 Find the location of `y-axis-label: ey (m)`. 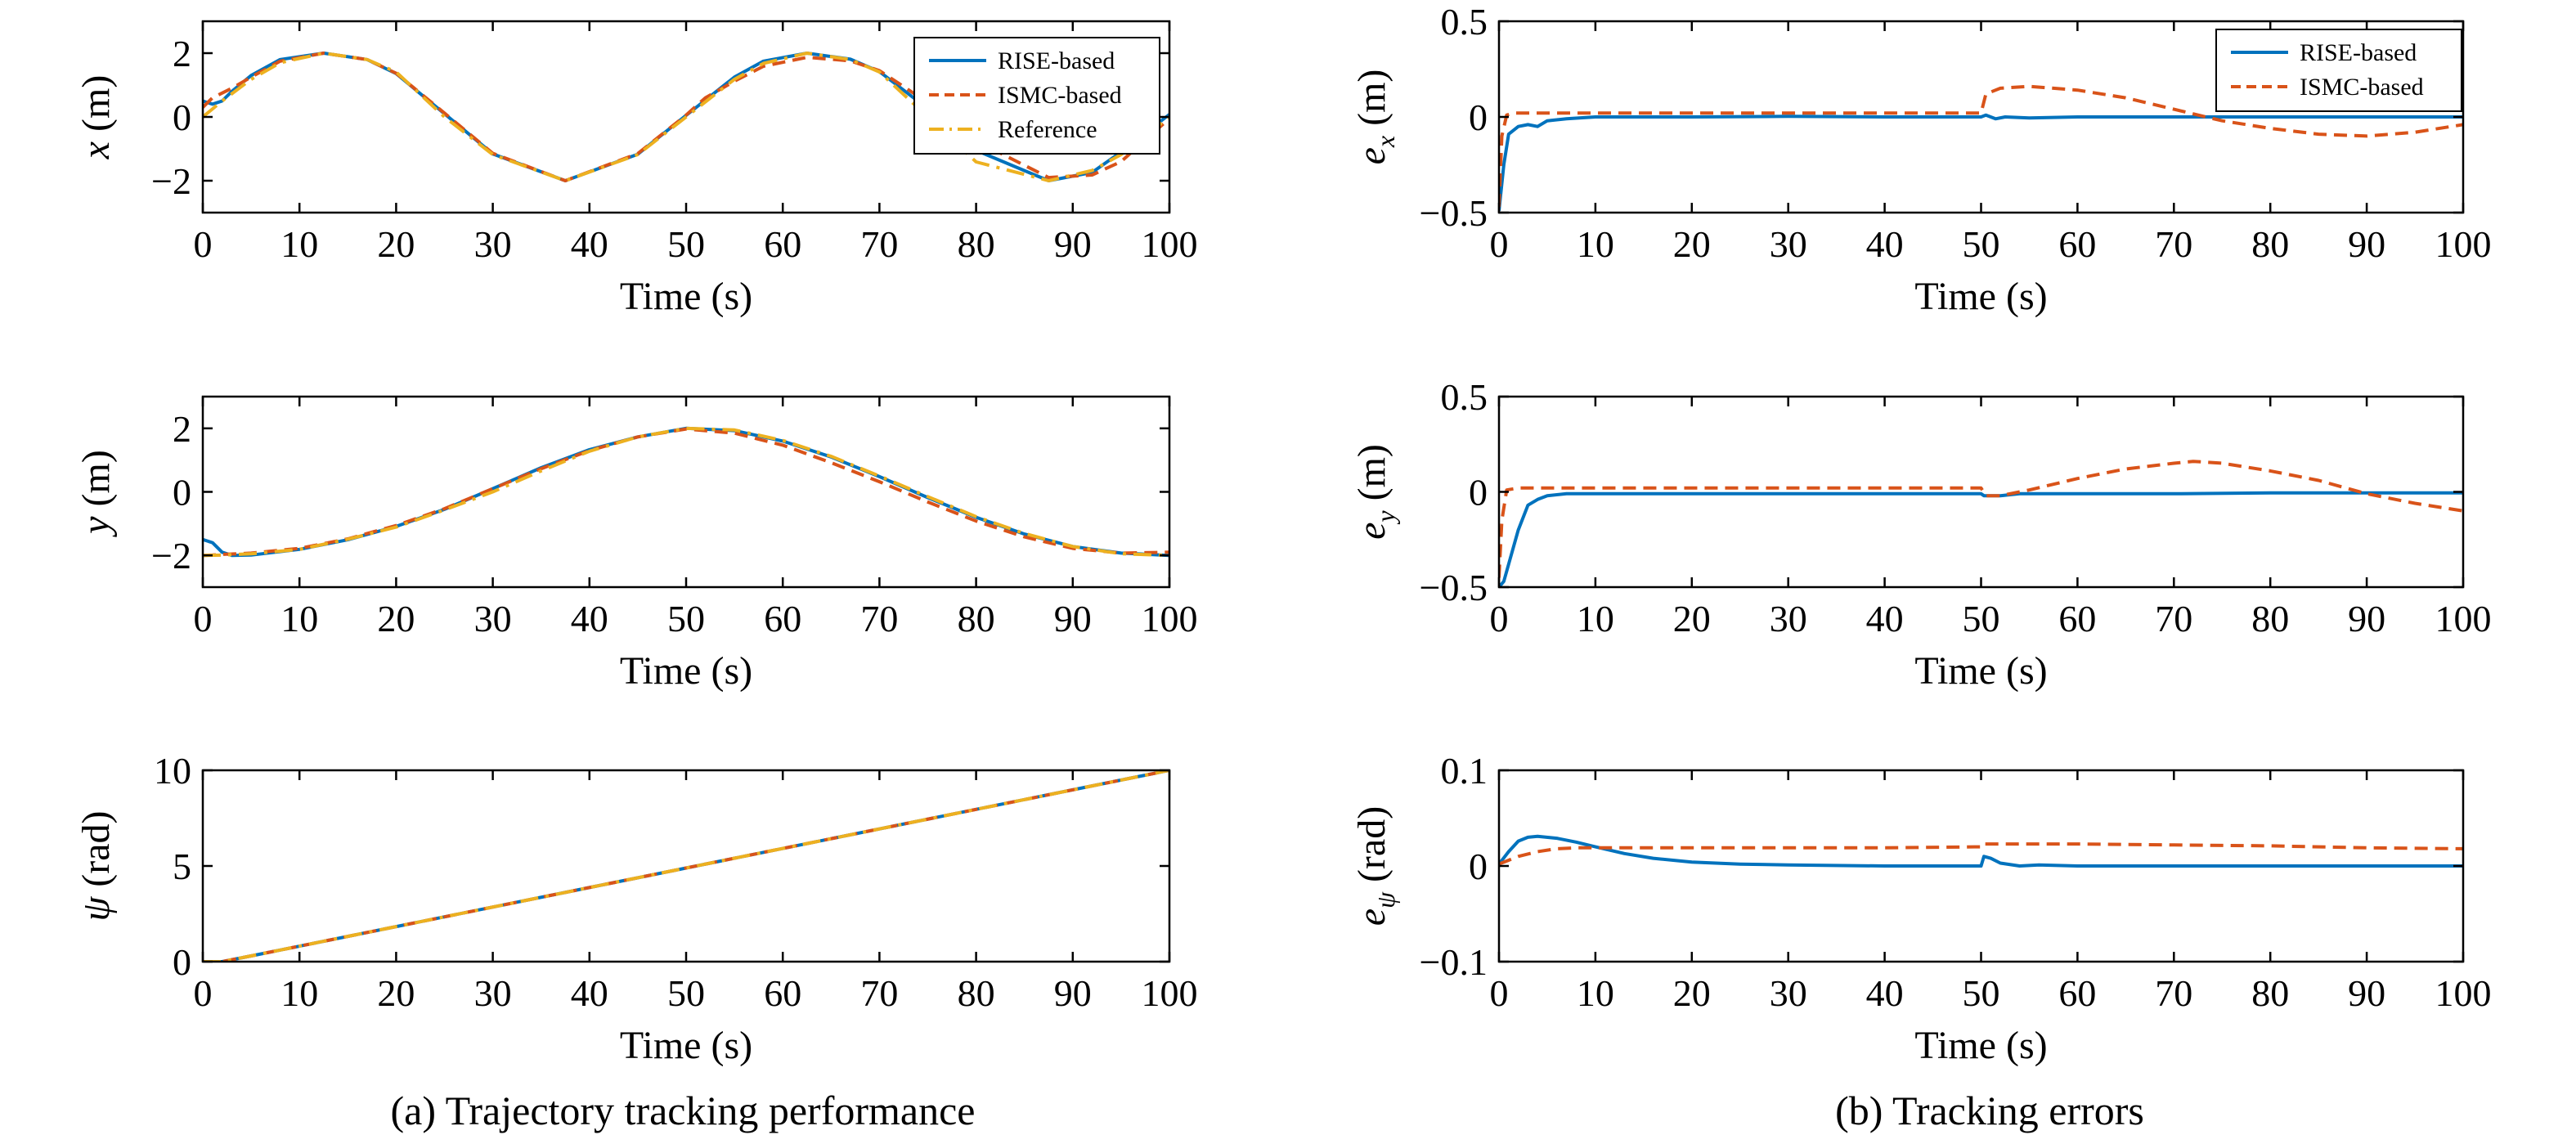

y-axis-label: ey (m) is located at coordinates (1375, 492).